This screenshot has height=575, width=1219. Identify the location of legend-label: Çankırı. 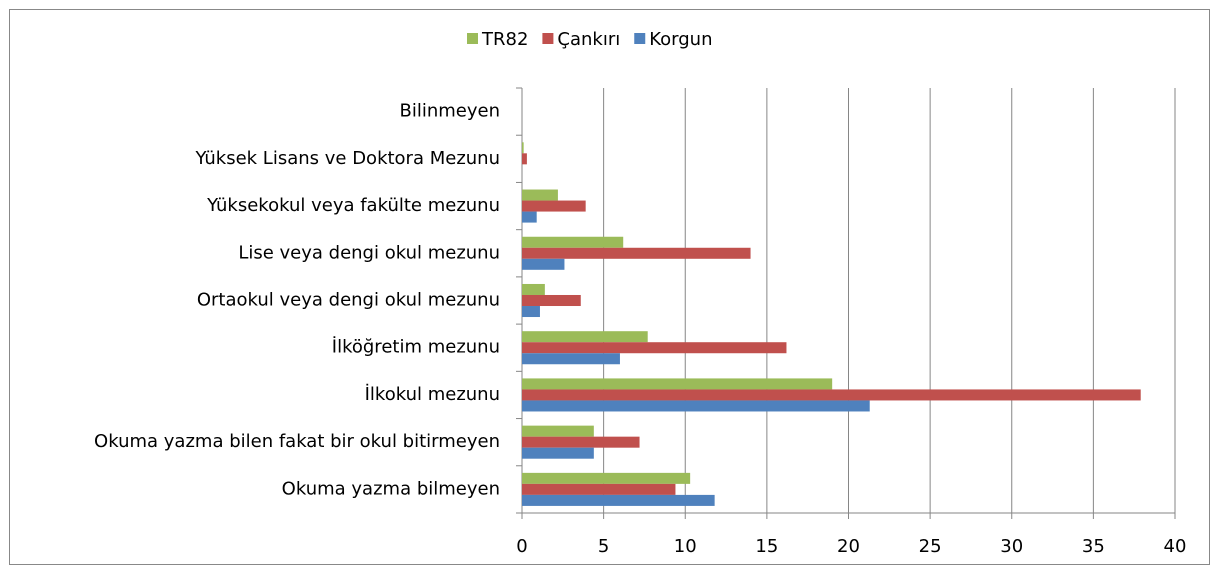
(588, 39).